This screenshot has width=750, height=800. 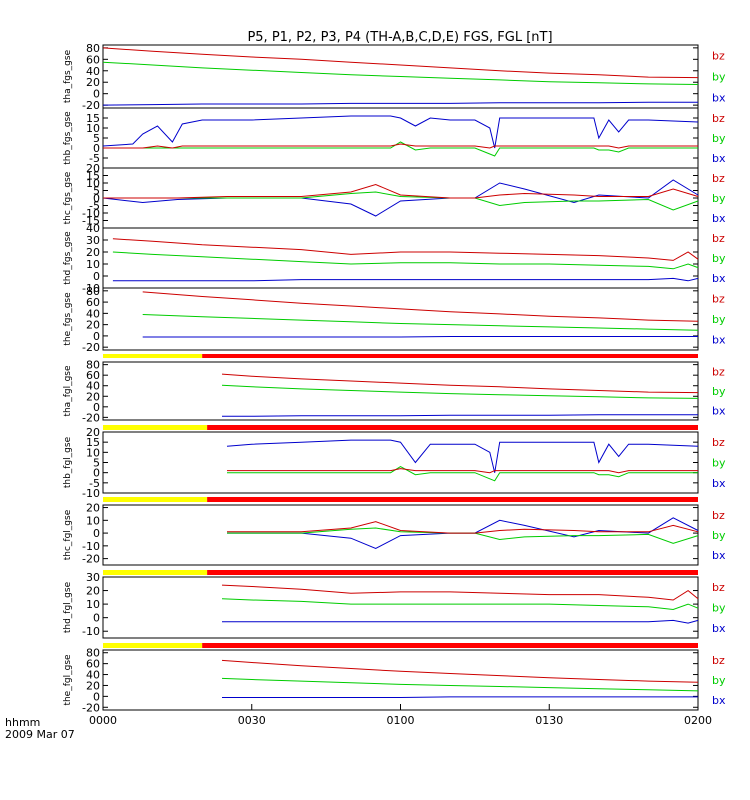 I want to click on time-axis-label-units: hhmm, so click(x=22, y=722).